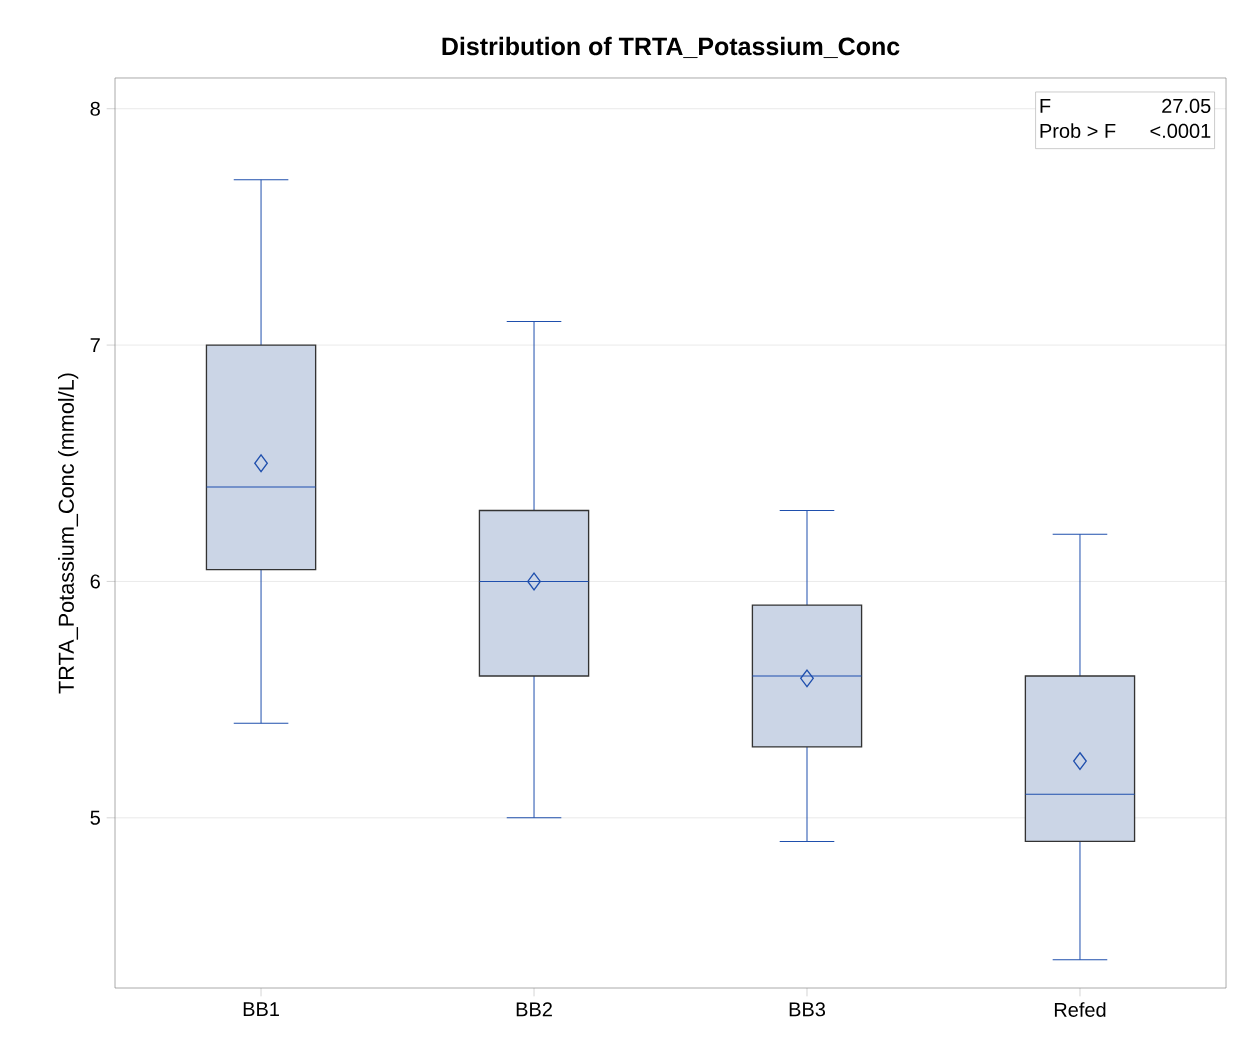  What do you see at coordinates (671, 47) in the screenshot?
I see `chart-title: Distribution of TRTA_Potassium_Conc` at bounding box center [671, 47].